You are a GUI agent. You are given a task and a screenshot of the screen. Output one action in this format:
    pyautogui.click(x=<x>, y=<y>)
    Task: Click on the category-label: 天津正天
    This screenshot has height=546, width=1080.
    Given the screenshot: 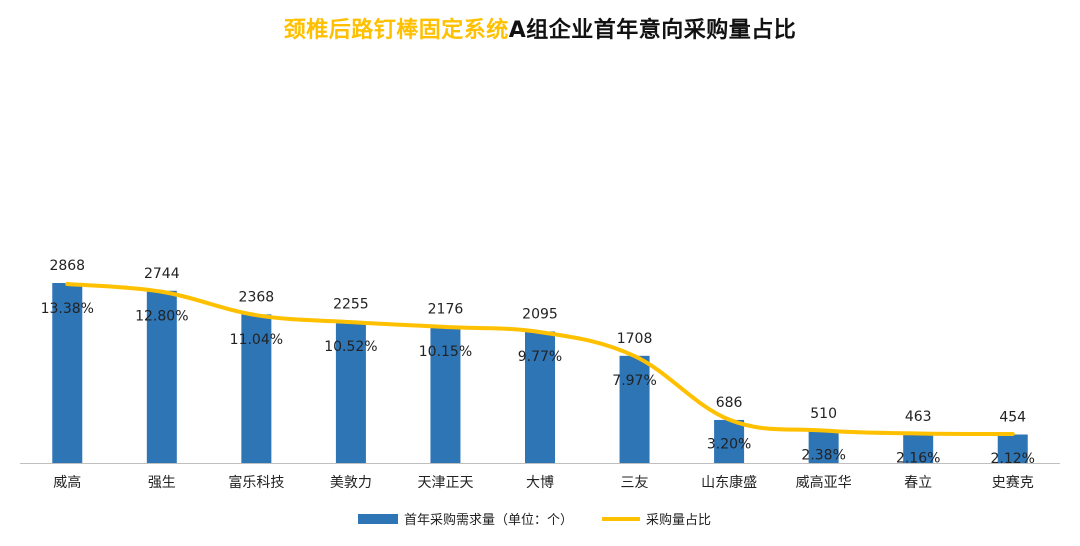 What is the action you would take?
    pyautogui.click(x=445, y=483)
    